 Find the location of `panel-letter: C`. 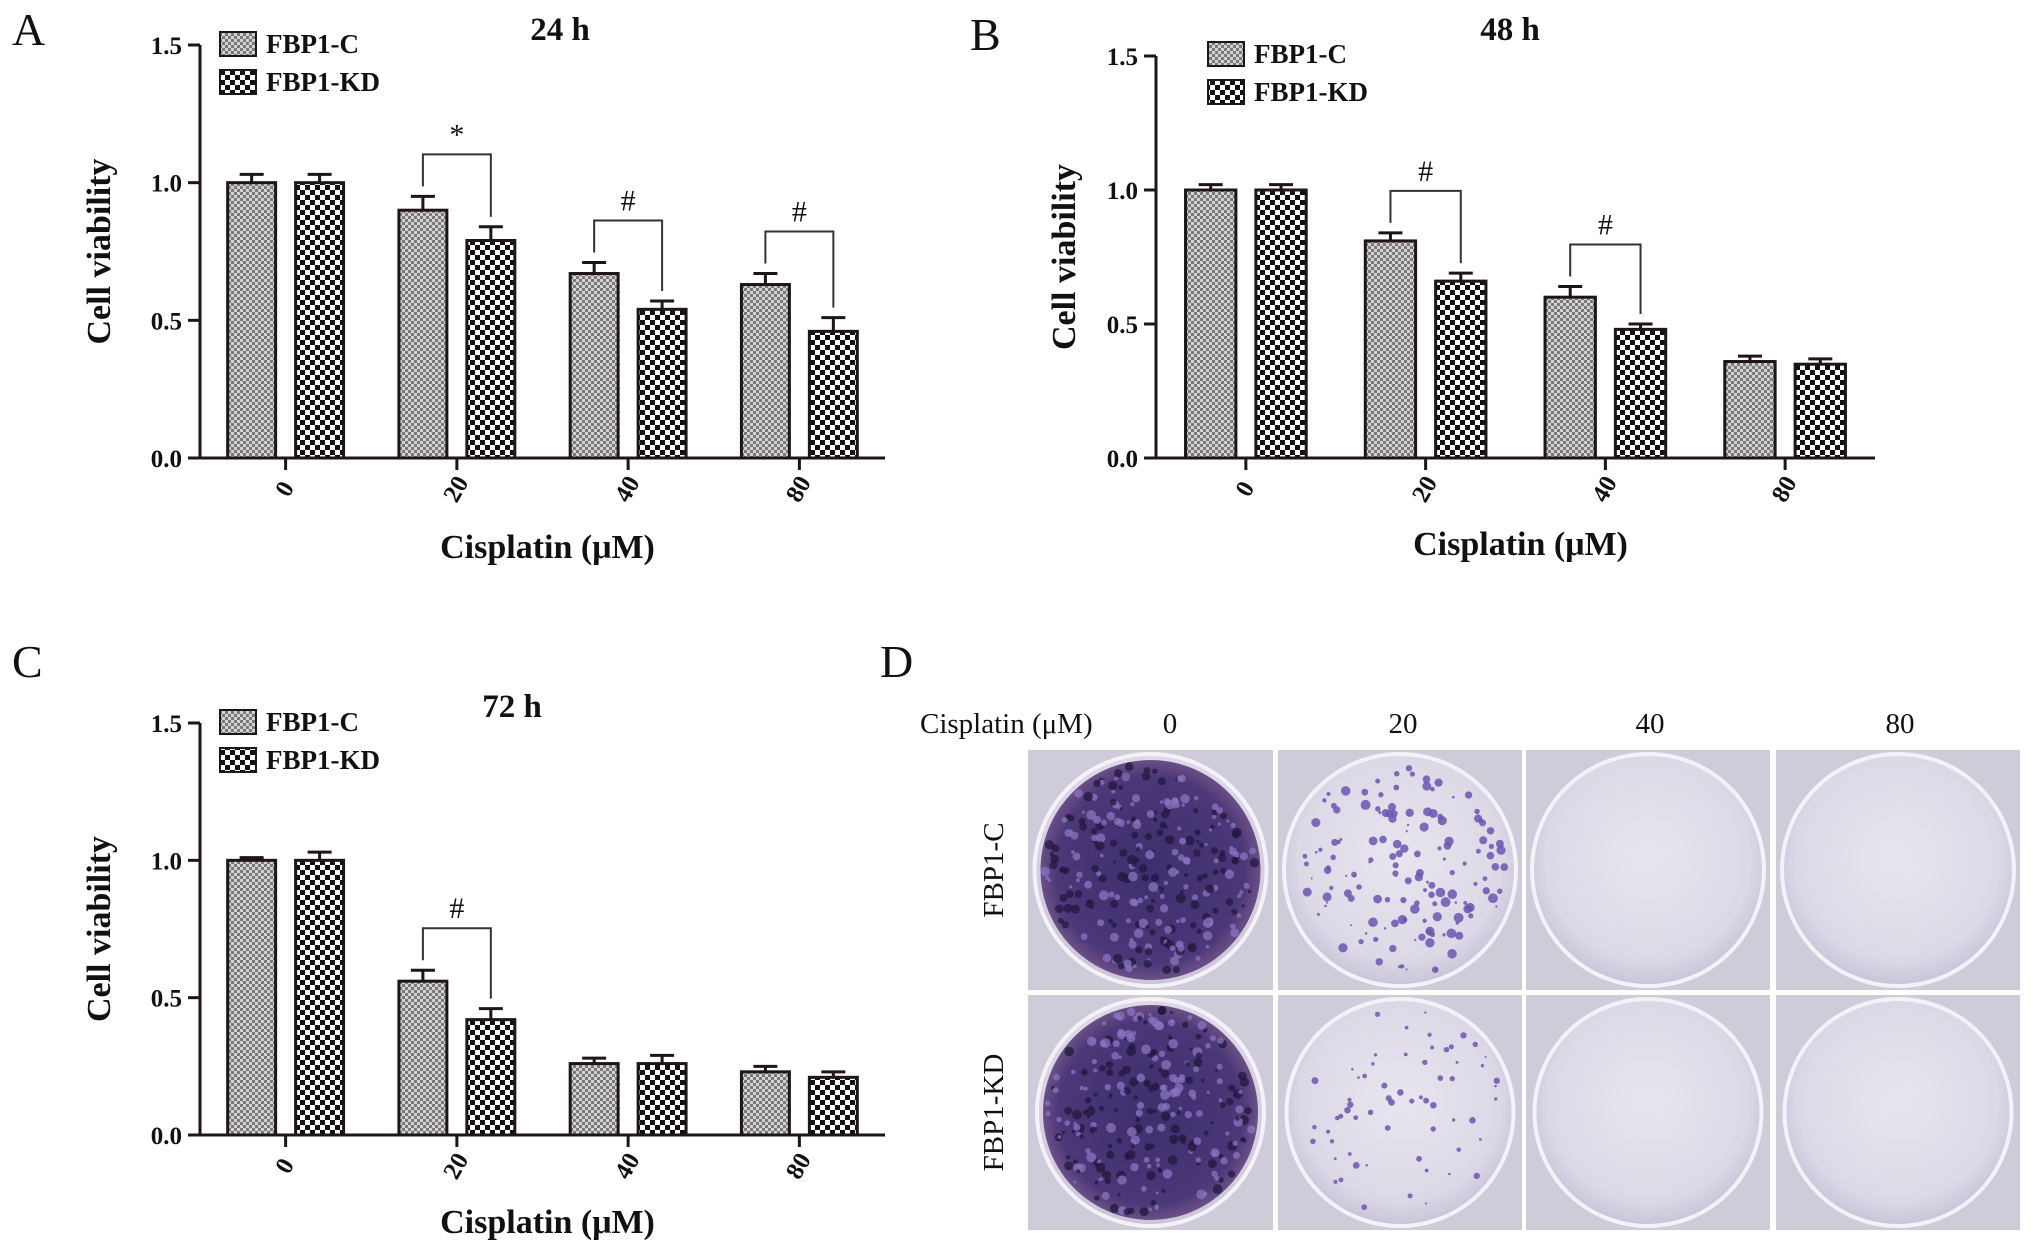

panel-letter: C is located at coordinates (27, 661).